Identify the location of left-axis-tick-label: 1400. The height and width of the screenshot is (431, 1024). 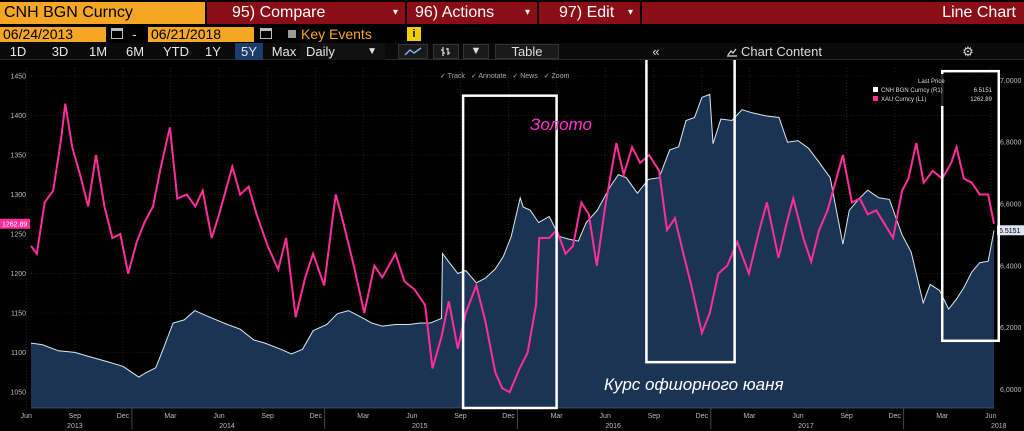
(18, 116).